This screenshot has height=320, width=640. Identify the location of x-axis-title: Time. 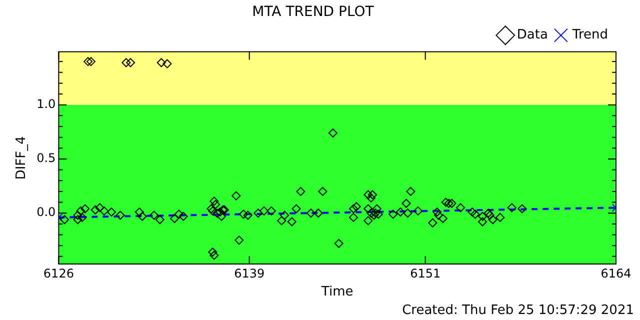
(337, 292).